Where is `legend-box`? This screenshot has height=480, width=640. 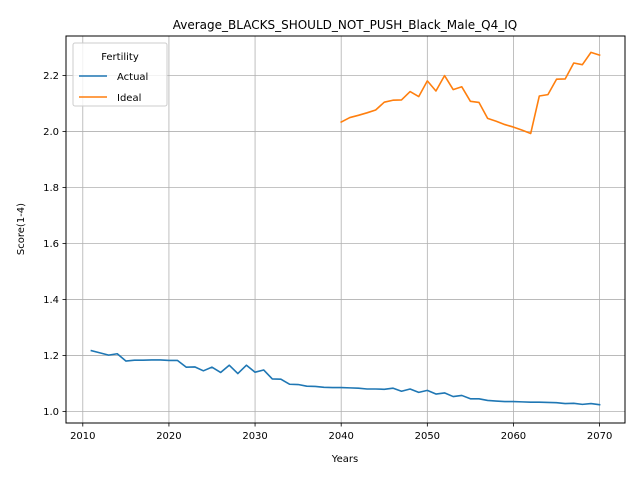 legend-box is located at coordinates (120, 74).